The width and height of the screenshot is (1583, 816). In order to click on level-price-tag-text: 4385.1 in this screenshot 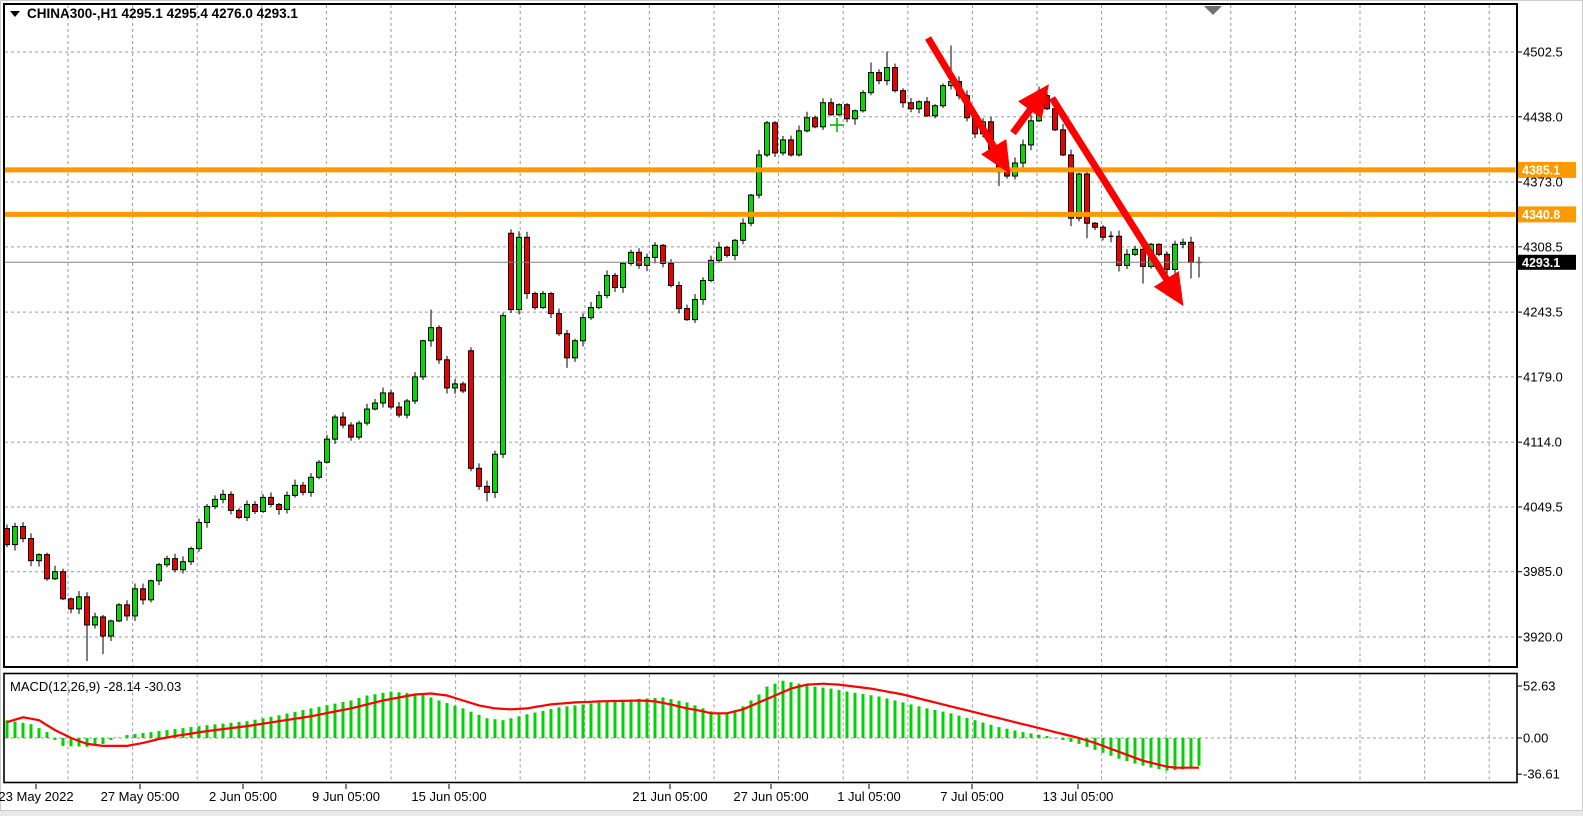, I will do `click(1541, 170)`.